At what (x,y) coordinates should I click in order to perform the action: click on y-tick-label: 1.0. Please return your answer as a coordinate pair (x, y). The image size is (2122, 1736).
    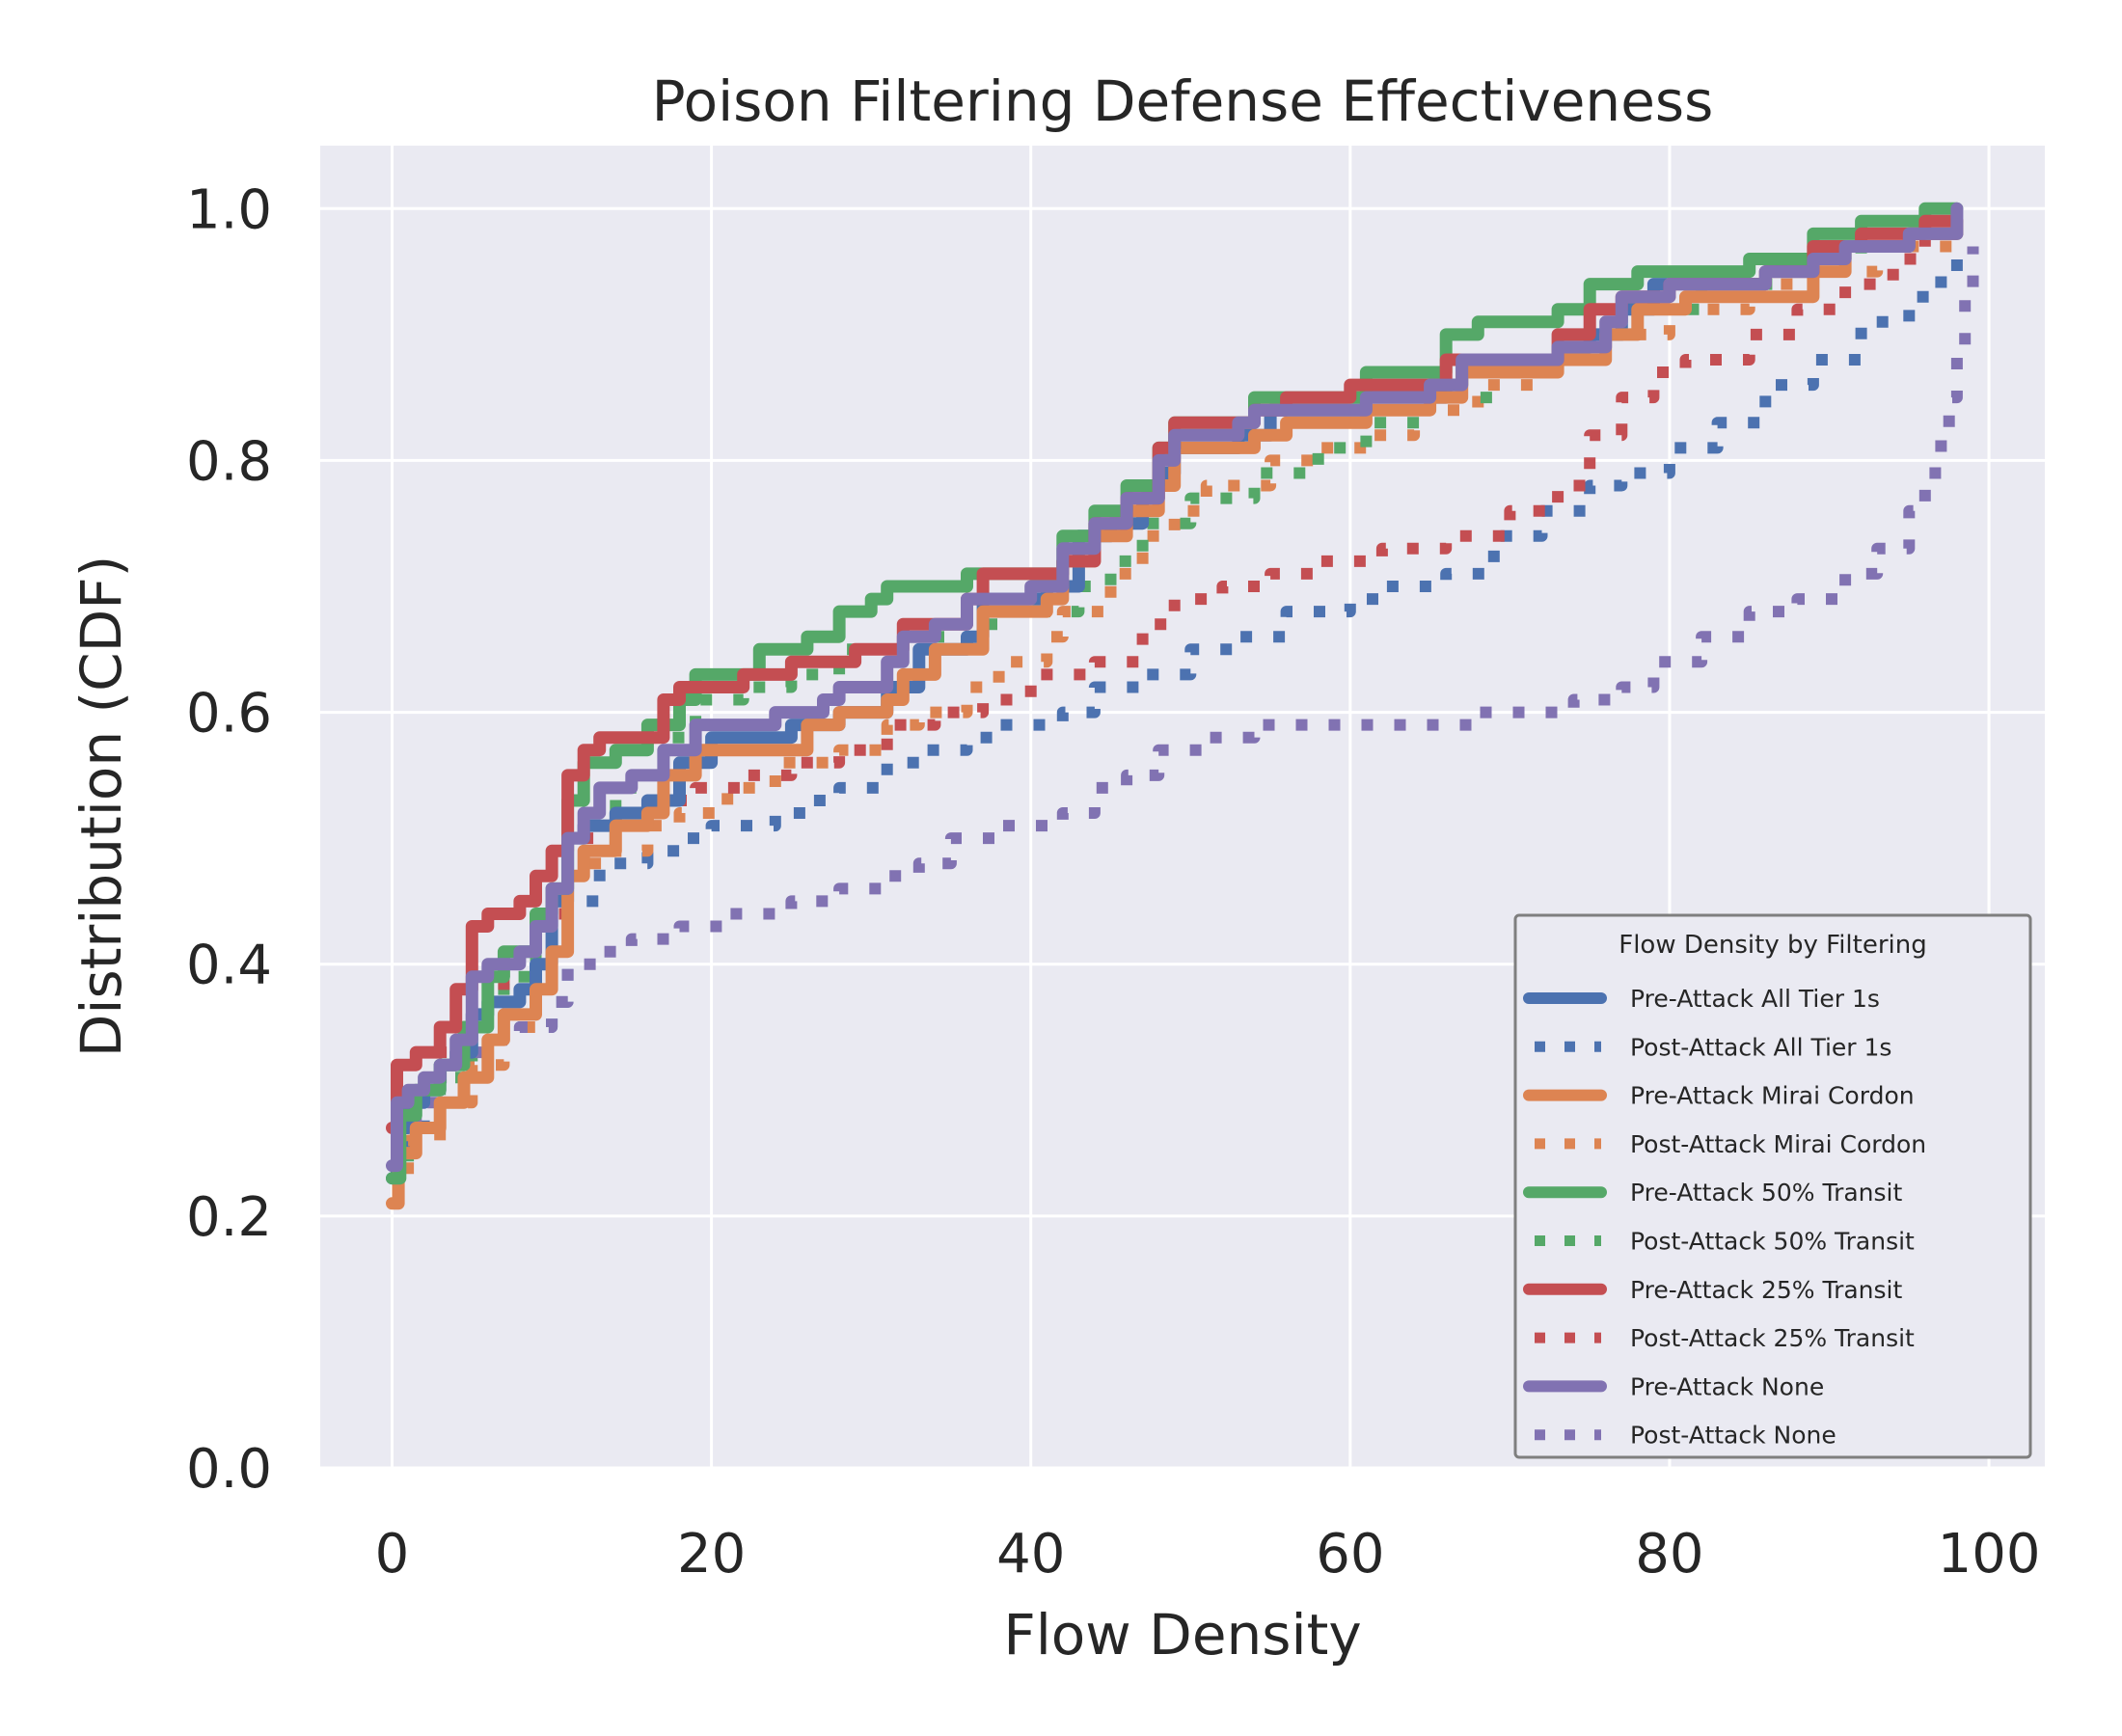
    Looking at the image, I should click on (229, 209).